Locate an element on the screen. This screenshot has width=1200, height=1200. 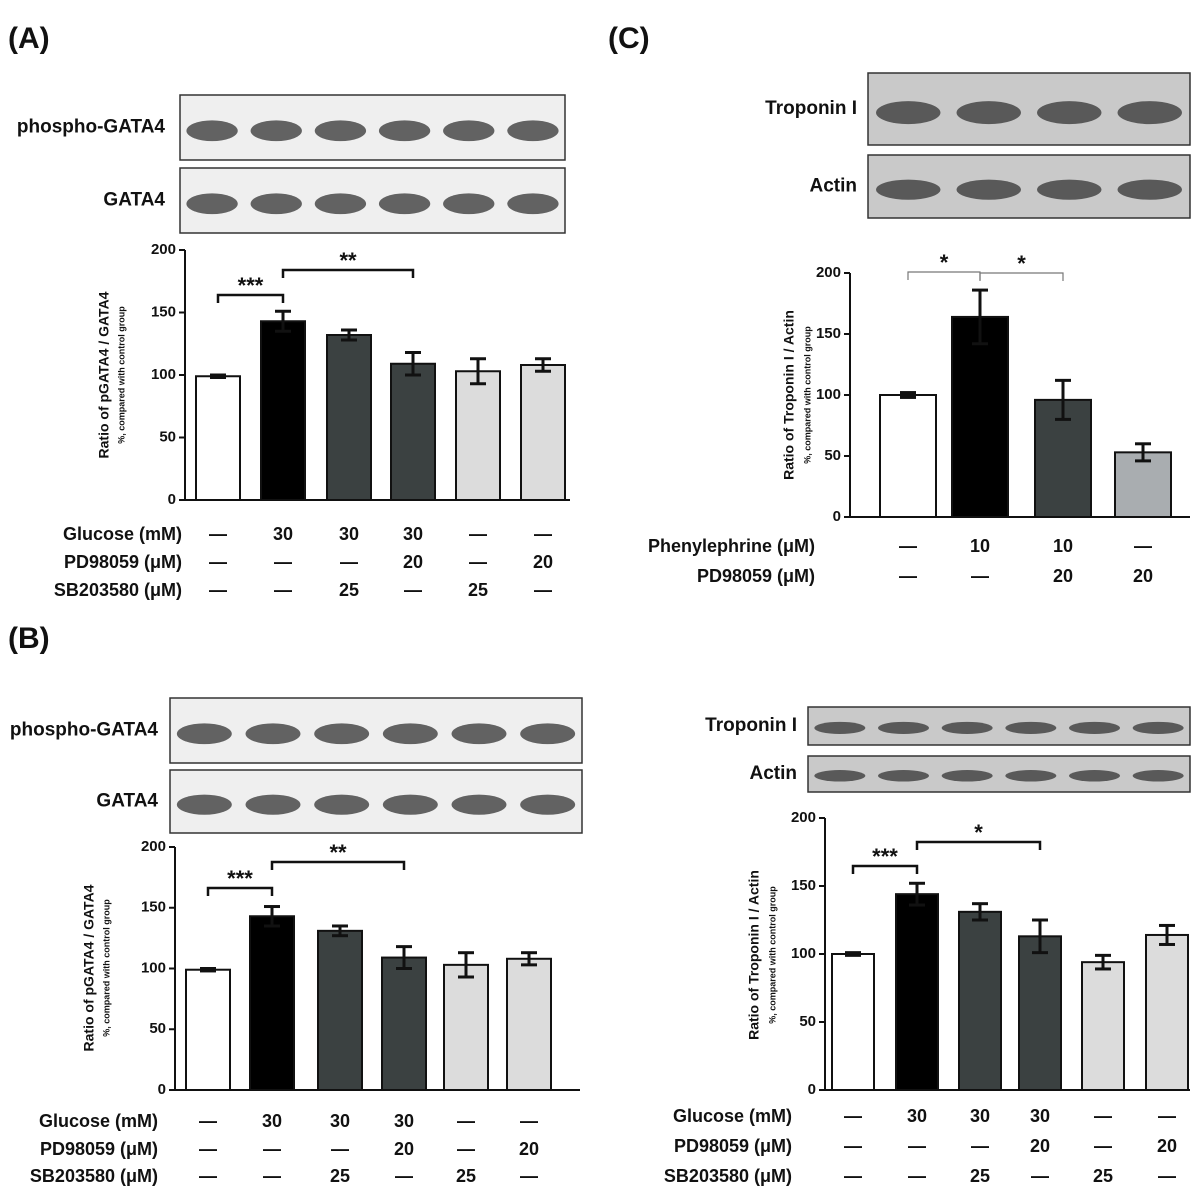
y-tick-label: 150 is located at coordinates (803, 885).